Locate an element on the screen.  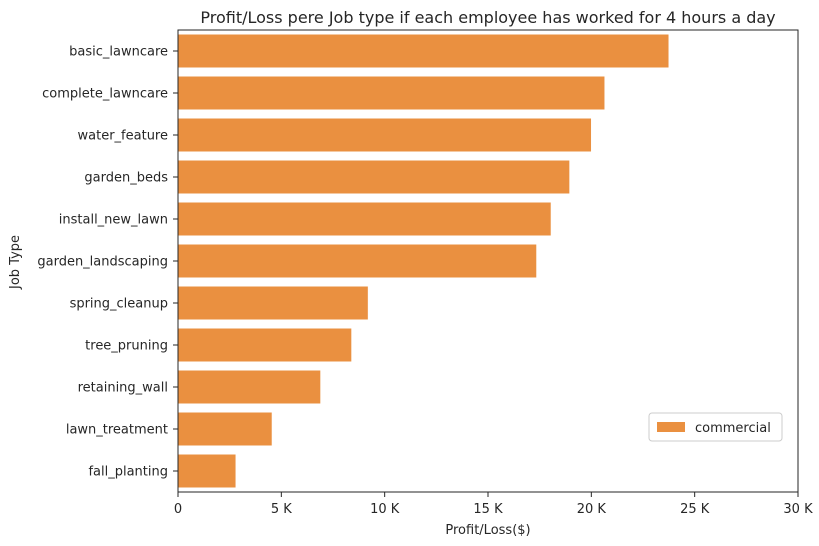
y-tick-label: basic_lawncare is located at coordinates (118, 52).